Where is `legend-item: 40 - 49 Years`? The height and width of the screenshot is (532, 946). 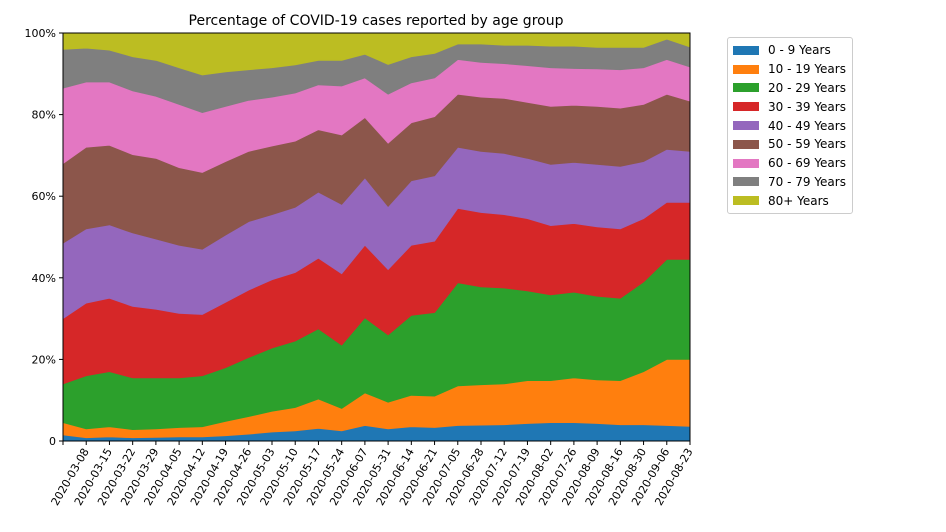
legend-item: 40 - 49 Years is located at coordinates (790, 125).